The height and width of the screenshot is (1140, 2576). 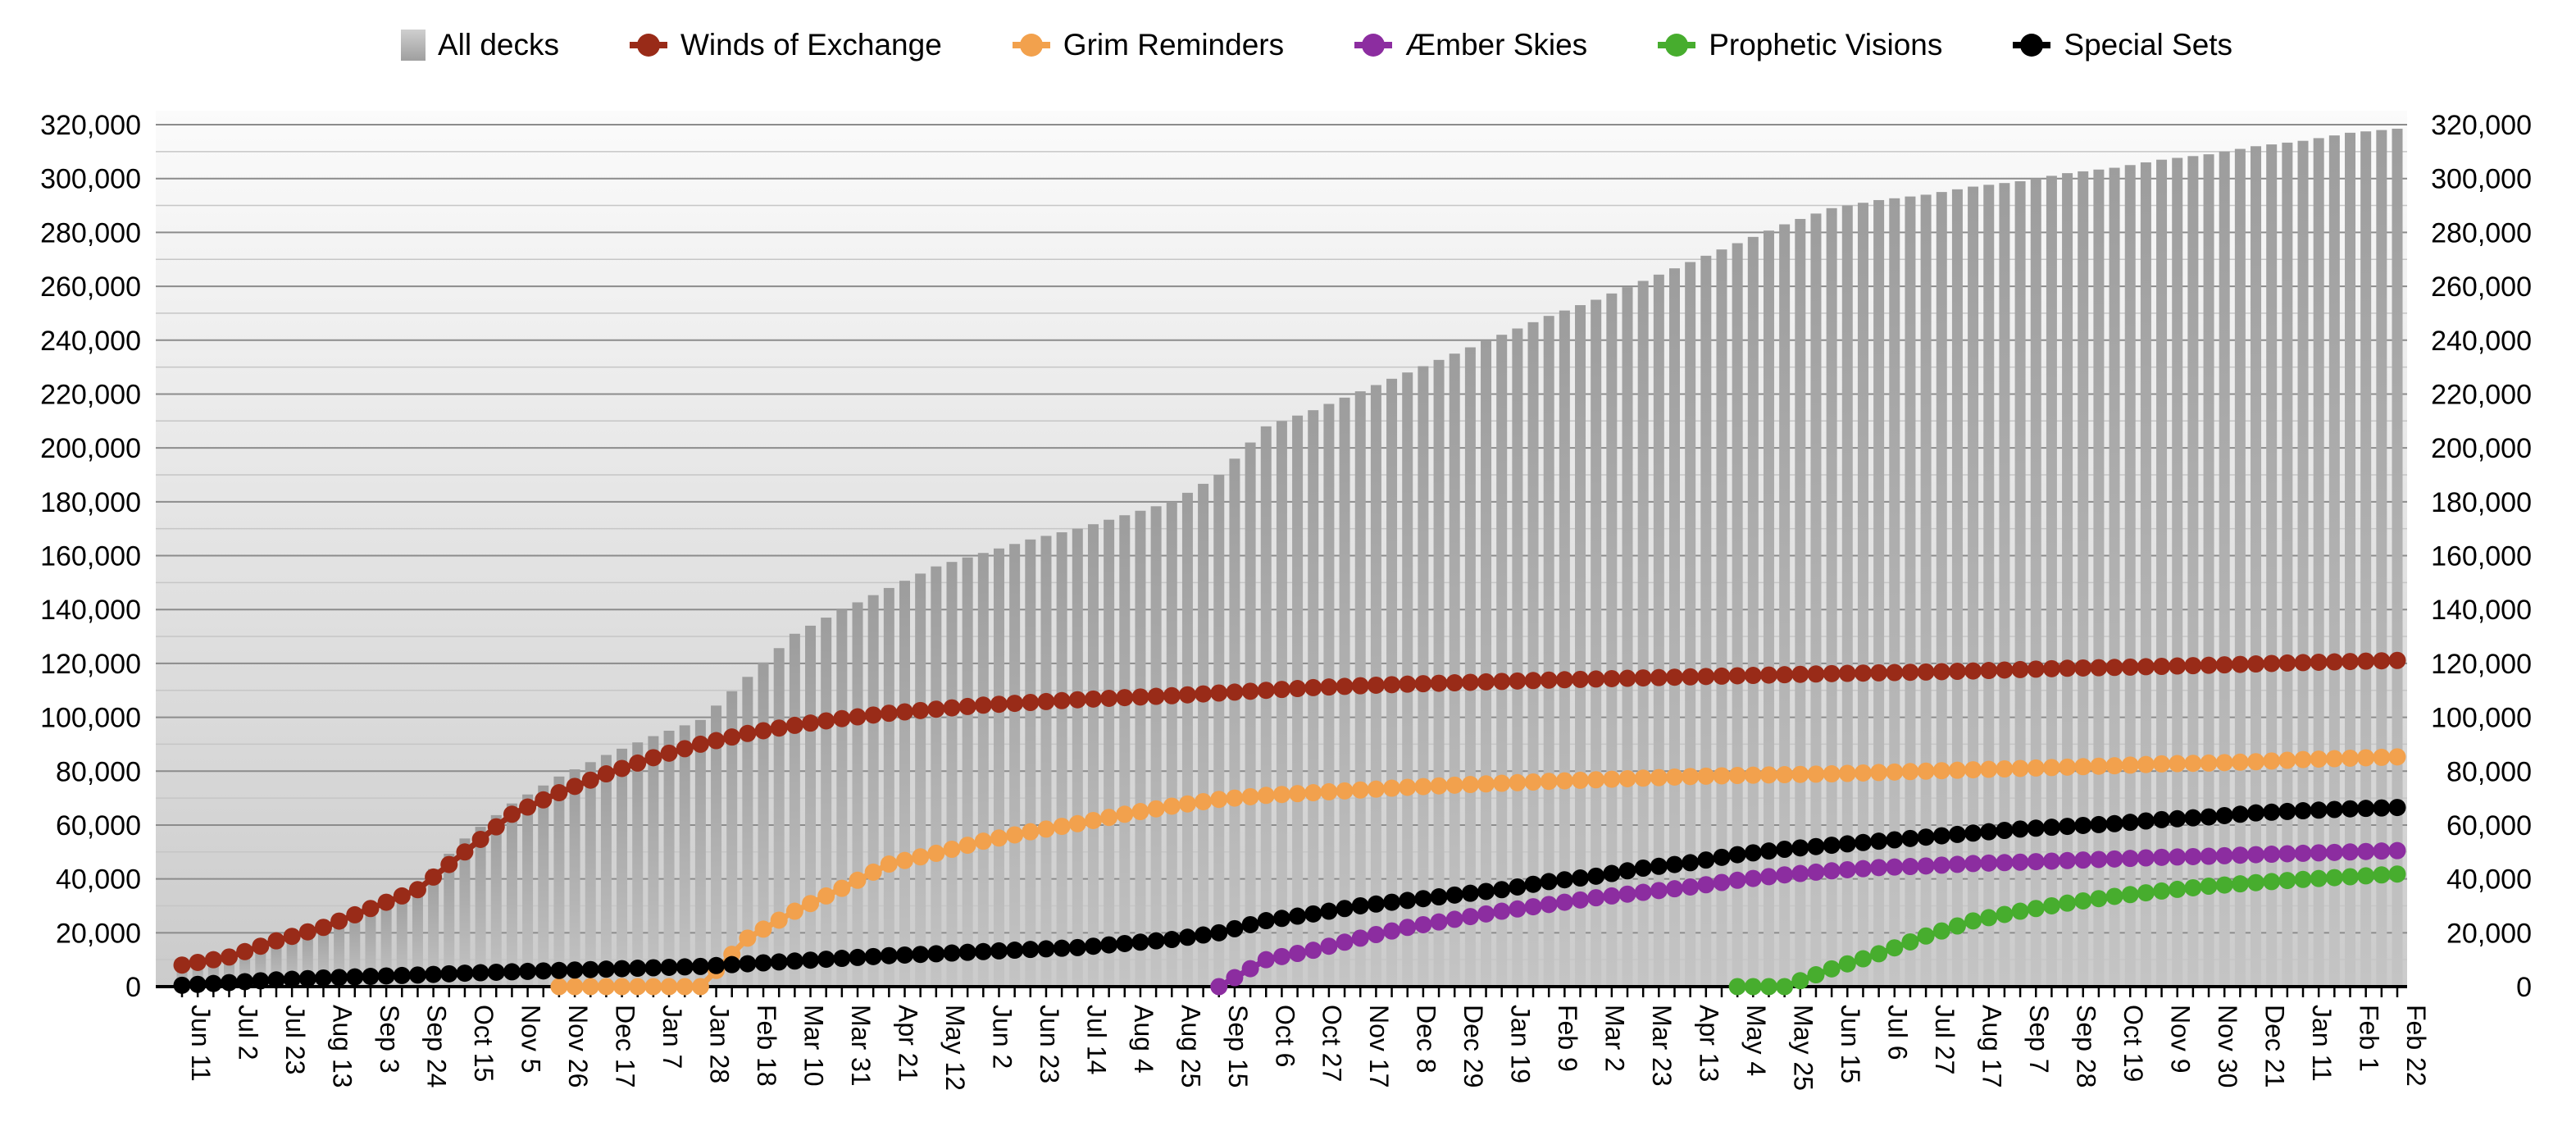 What do you see at coordinates (2133, 1043) in the screenshot?
I see `x-tick-label: Oct 19` at bounding box center [2133, 1043].